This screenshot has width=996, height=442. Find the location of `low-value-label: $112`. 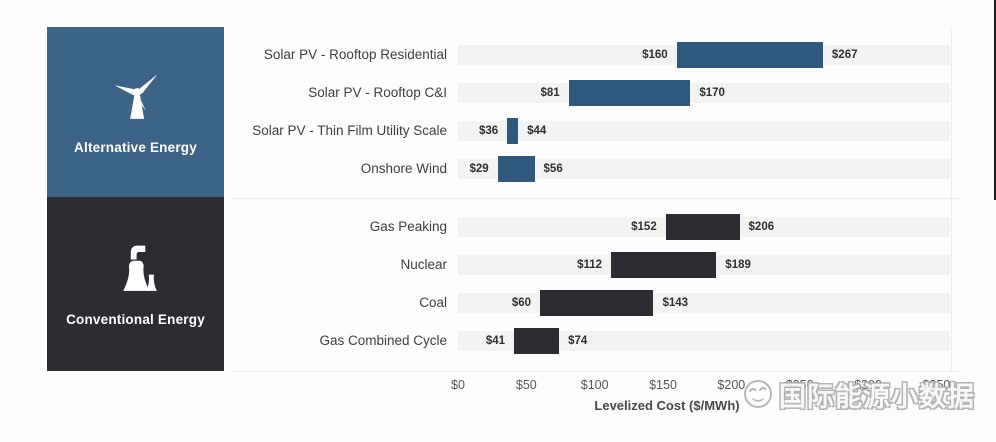

low-value-label: $112 is located at coordinates (590, 265).